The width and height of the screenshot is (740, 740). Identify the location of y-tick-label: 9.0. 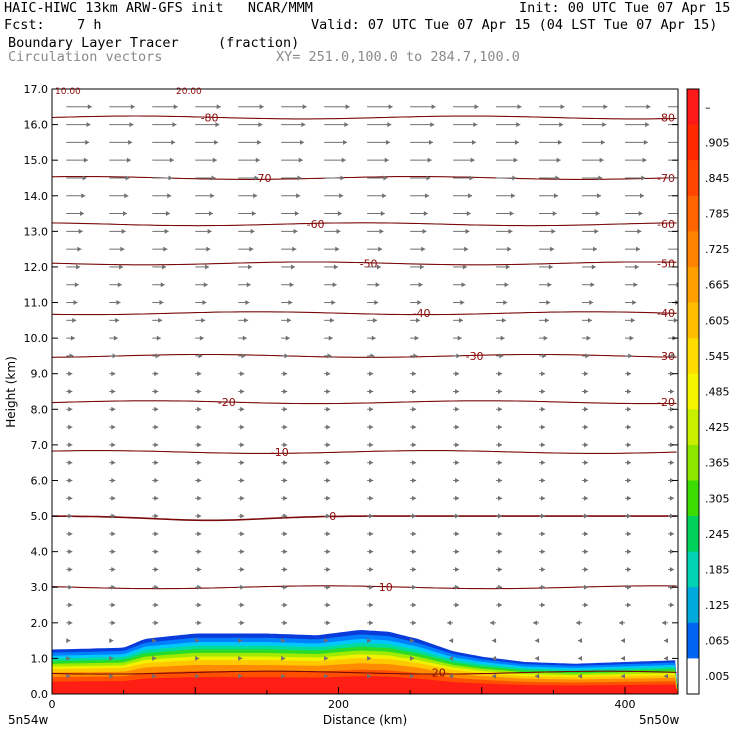
(40, 374).